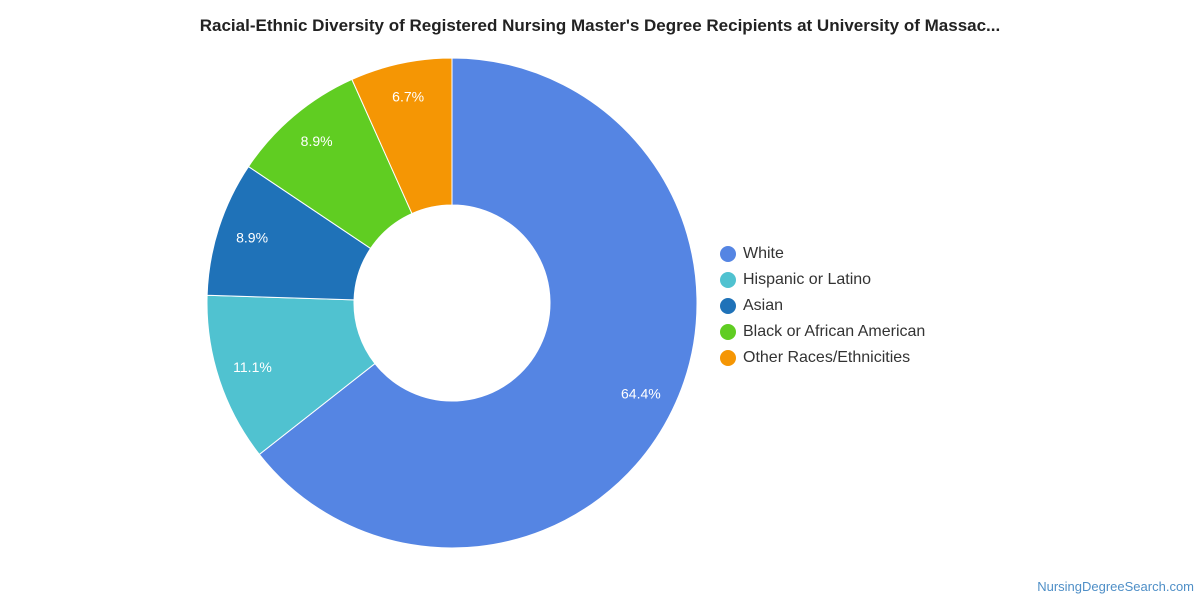 This screenshot has width=1200, height=600. Describe the element at coordinates (402, 136) in the screenshot. I see `slice-other-races-ethnicities` at that location.